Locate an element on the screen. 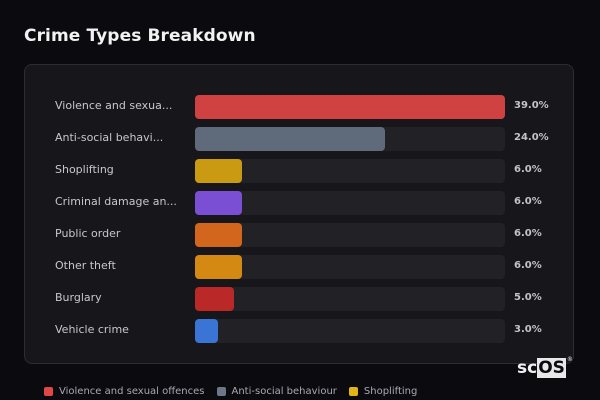 The width and height of the screenshot is (600, 400). bar-row: Anti-social behavi... 24.0% is located at coordinates (299, 139).